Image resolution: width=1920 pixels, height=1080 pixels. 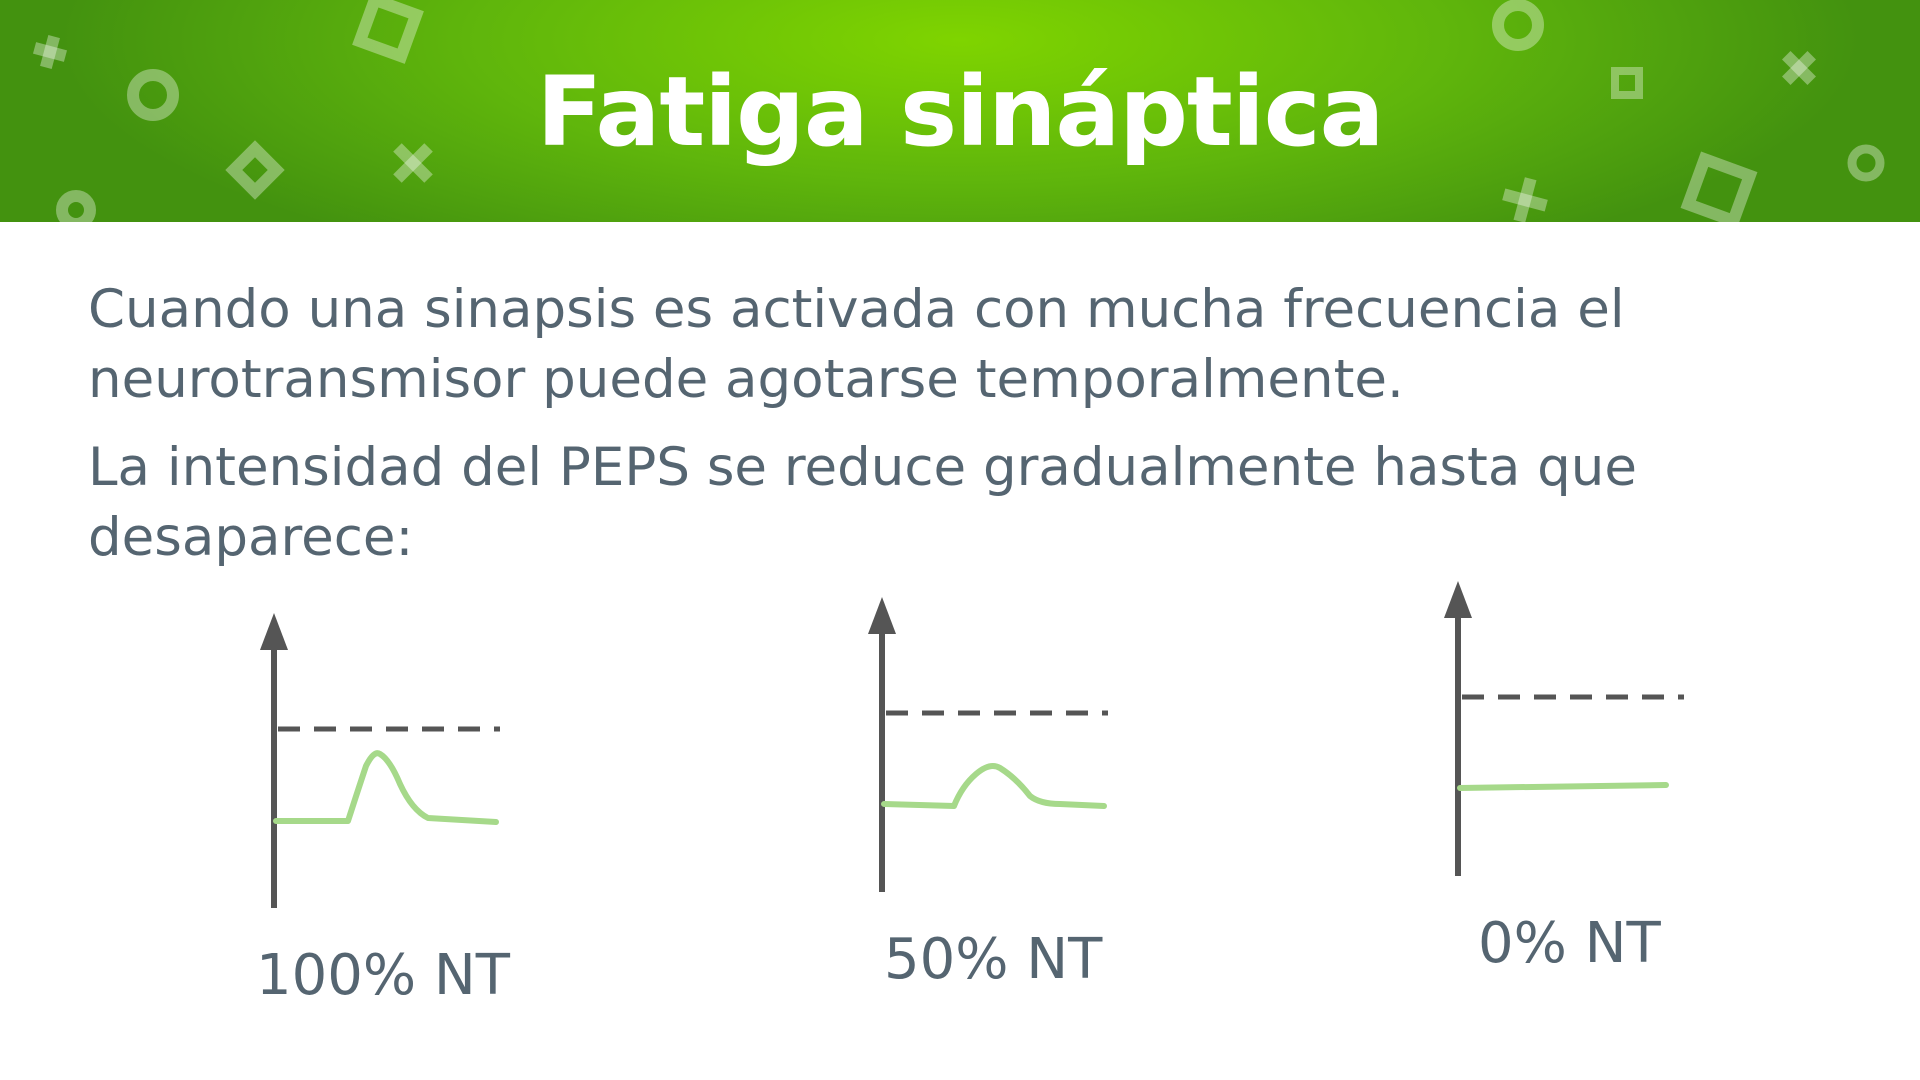 I want to click on label-100-nt: 100% NT, so click(x=383, y=975).